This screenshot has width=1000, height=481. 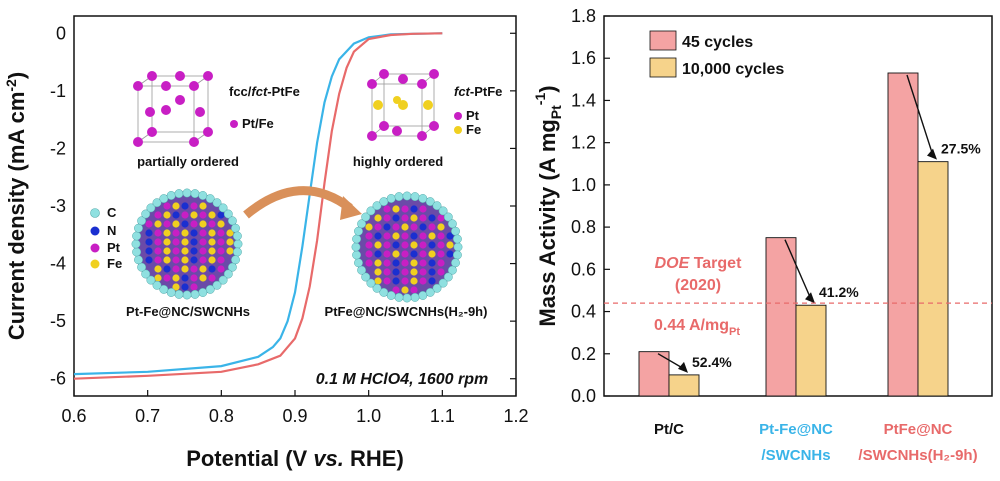 I want to click on fe-legend-dot, so click(x=458, y=130).